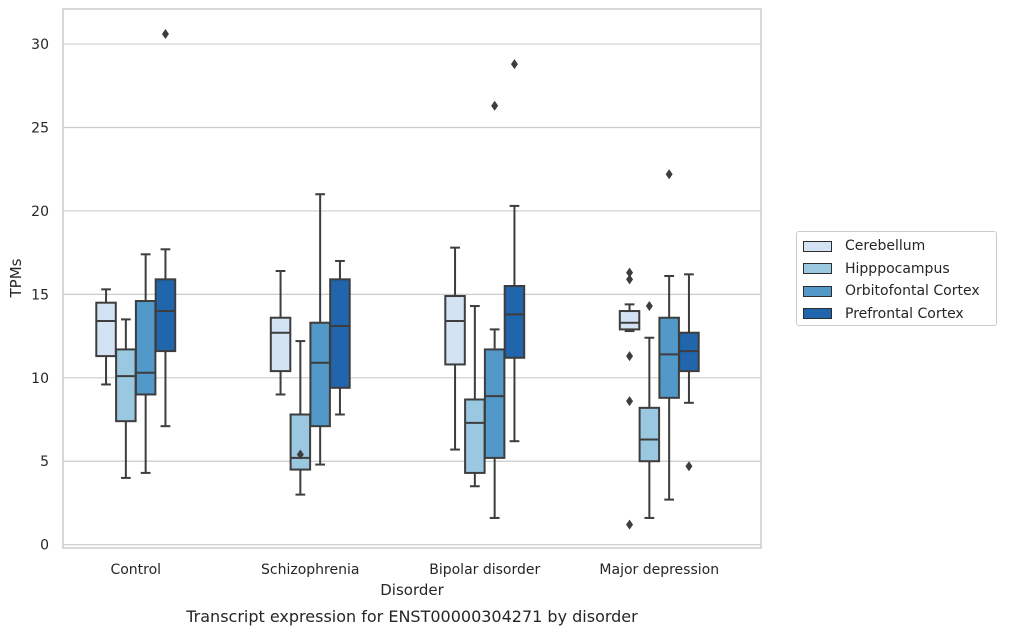 The width and height of the screenshot is (1009, 634). I want to click on legend-item-orbitofrontal-cortex: Orbitofontal Cortex, so click(896, 291).